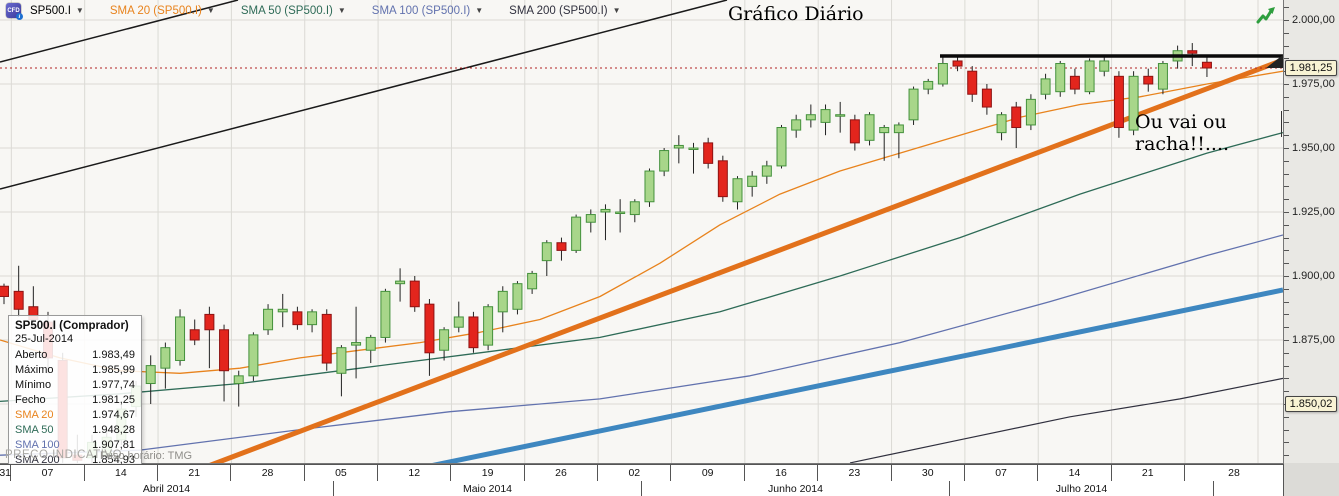 The height and width of the screenshot is (496, 1339). I want to click on tooltip-row: SMA 100 1.907,81, so click(75, 445).